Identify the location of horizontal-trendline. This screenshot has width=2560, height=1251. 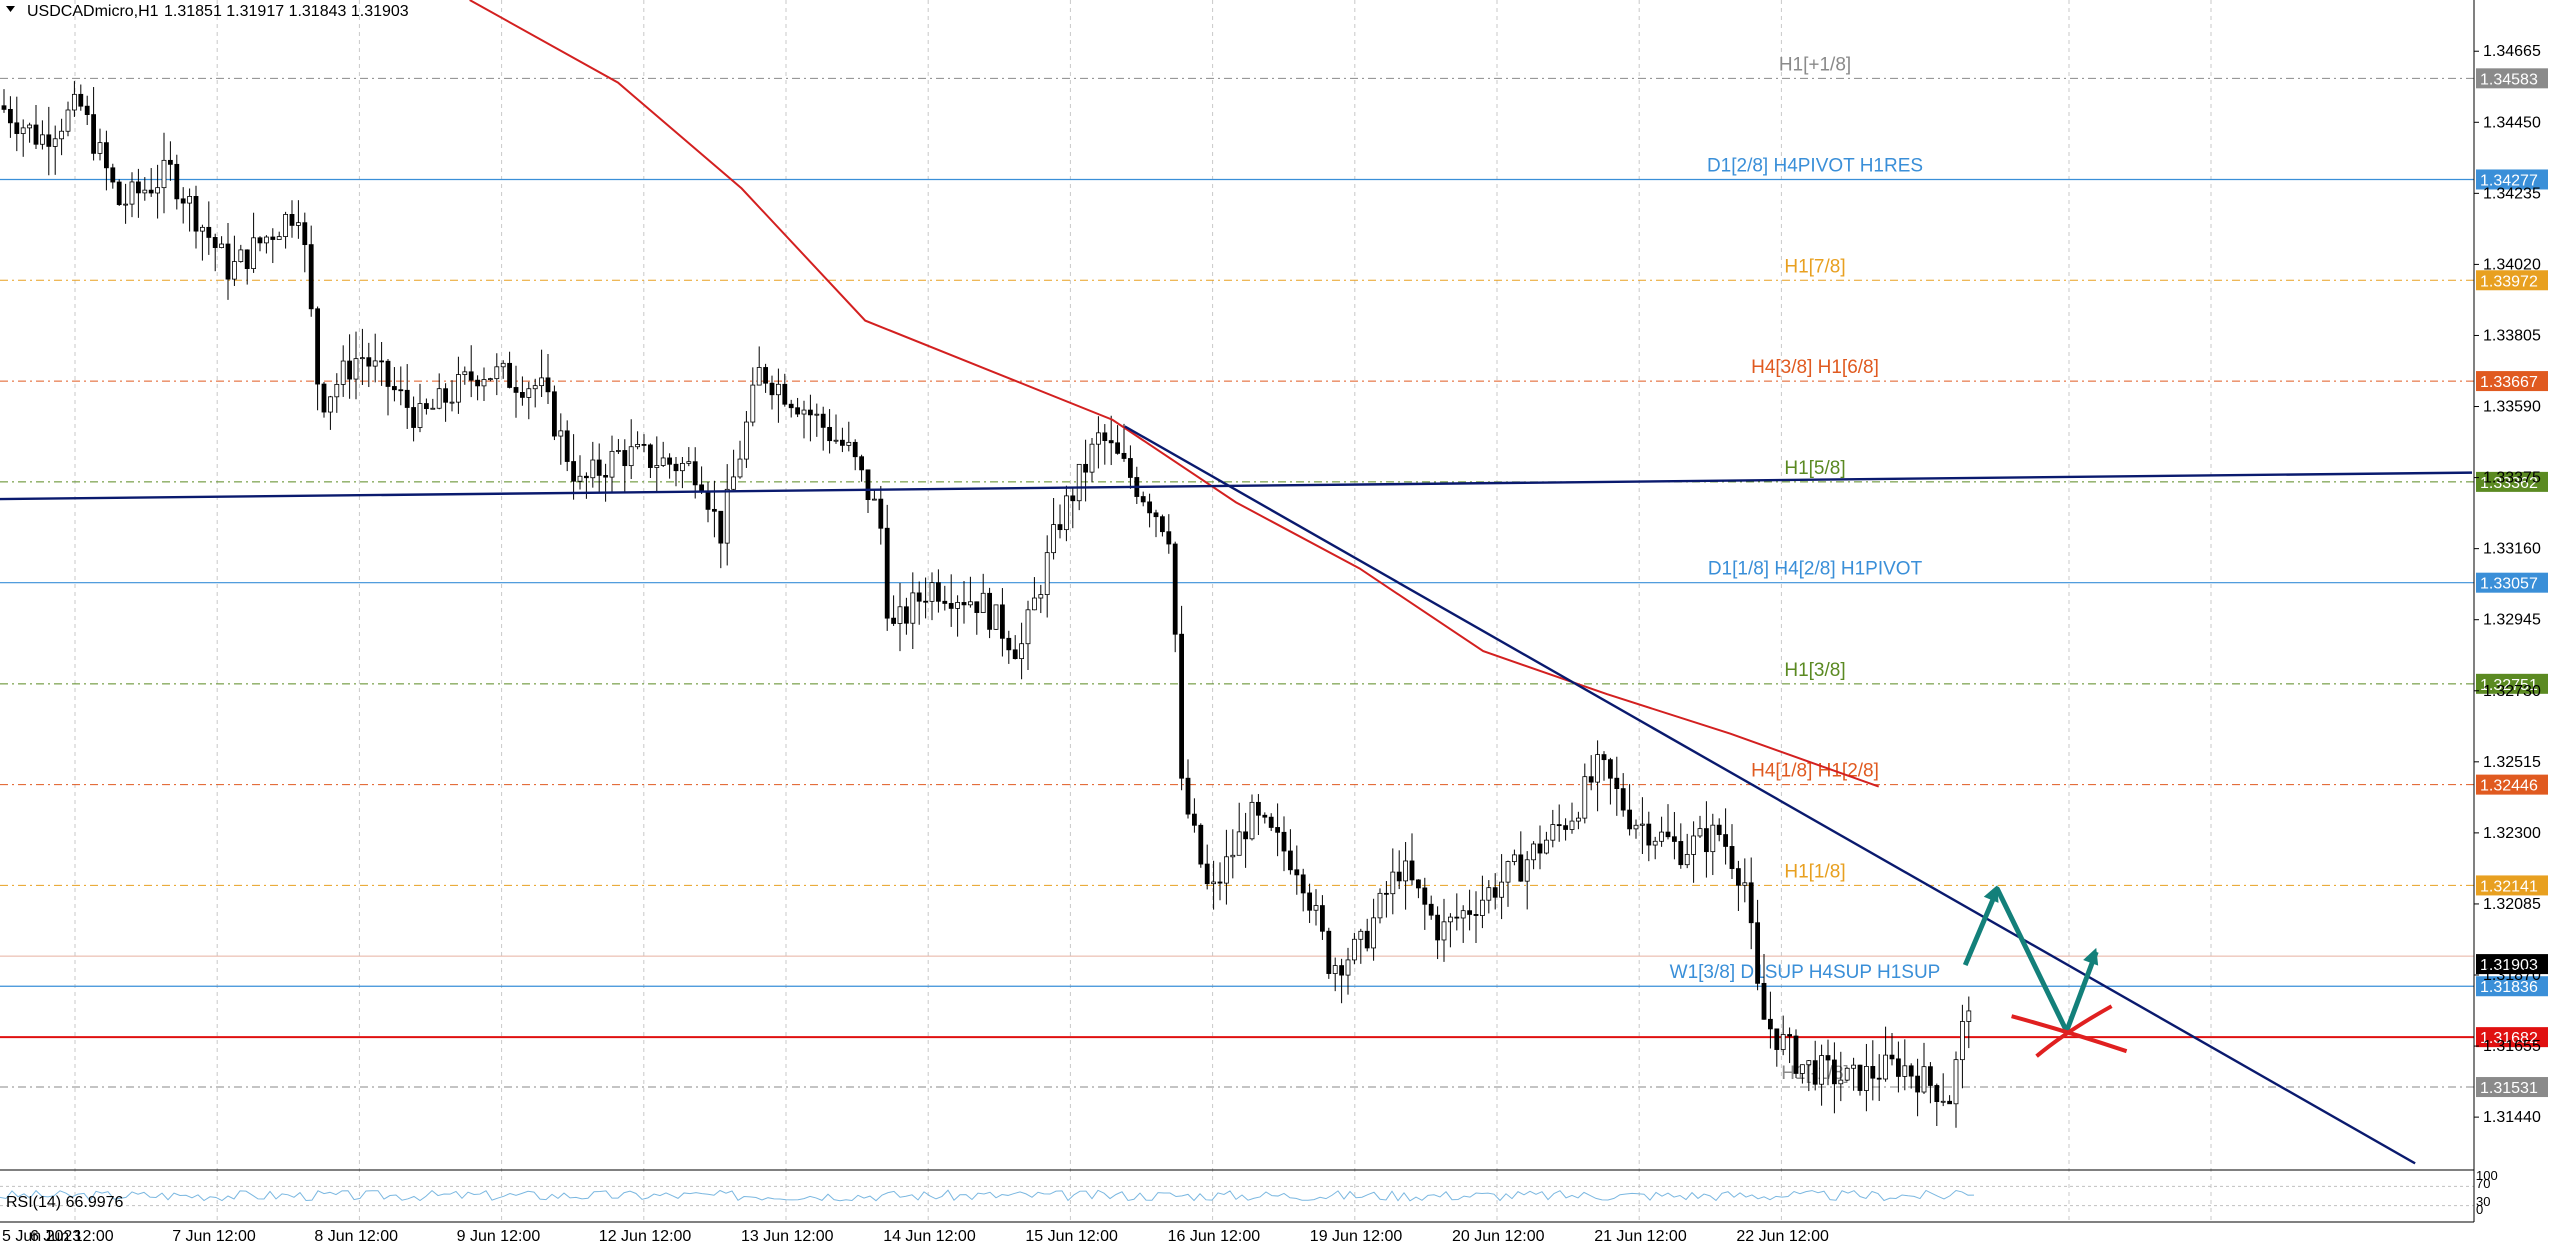
(1236, 486).